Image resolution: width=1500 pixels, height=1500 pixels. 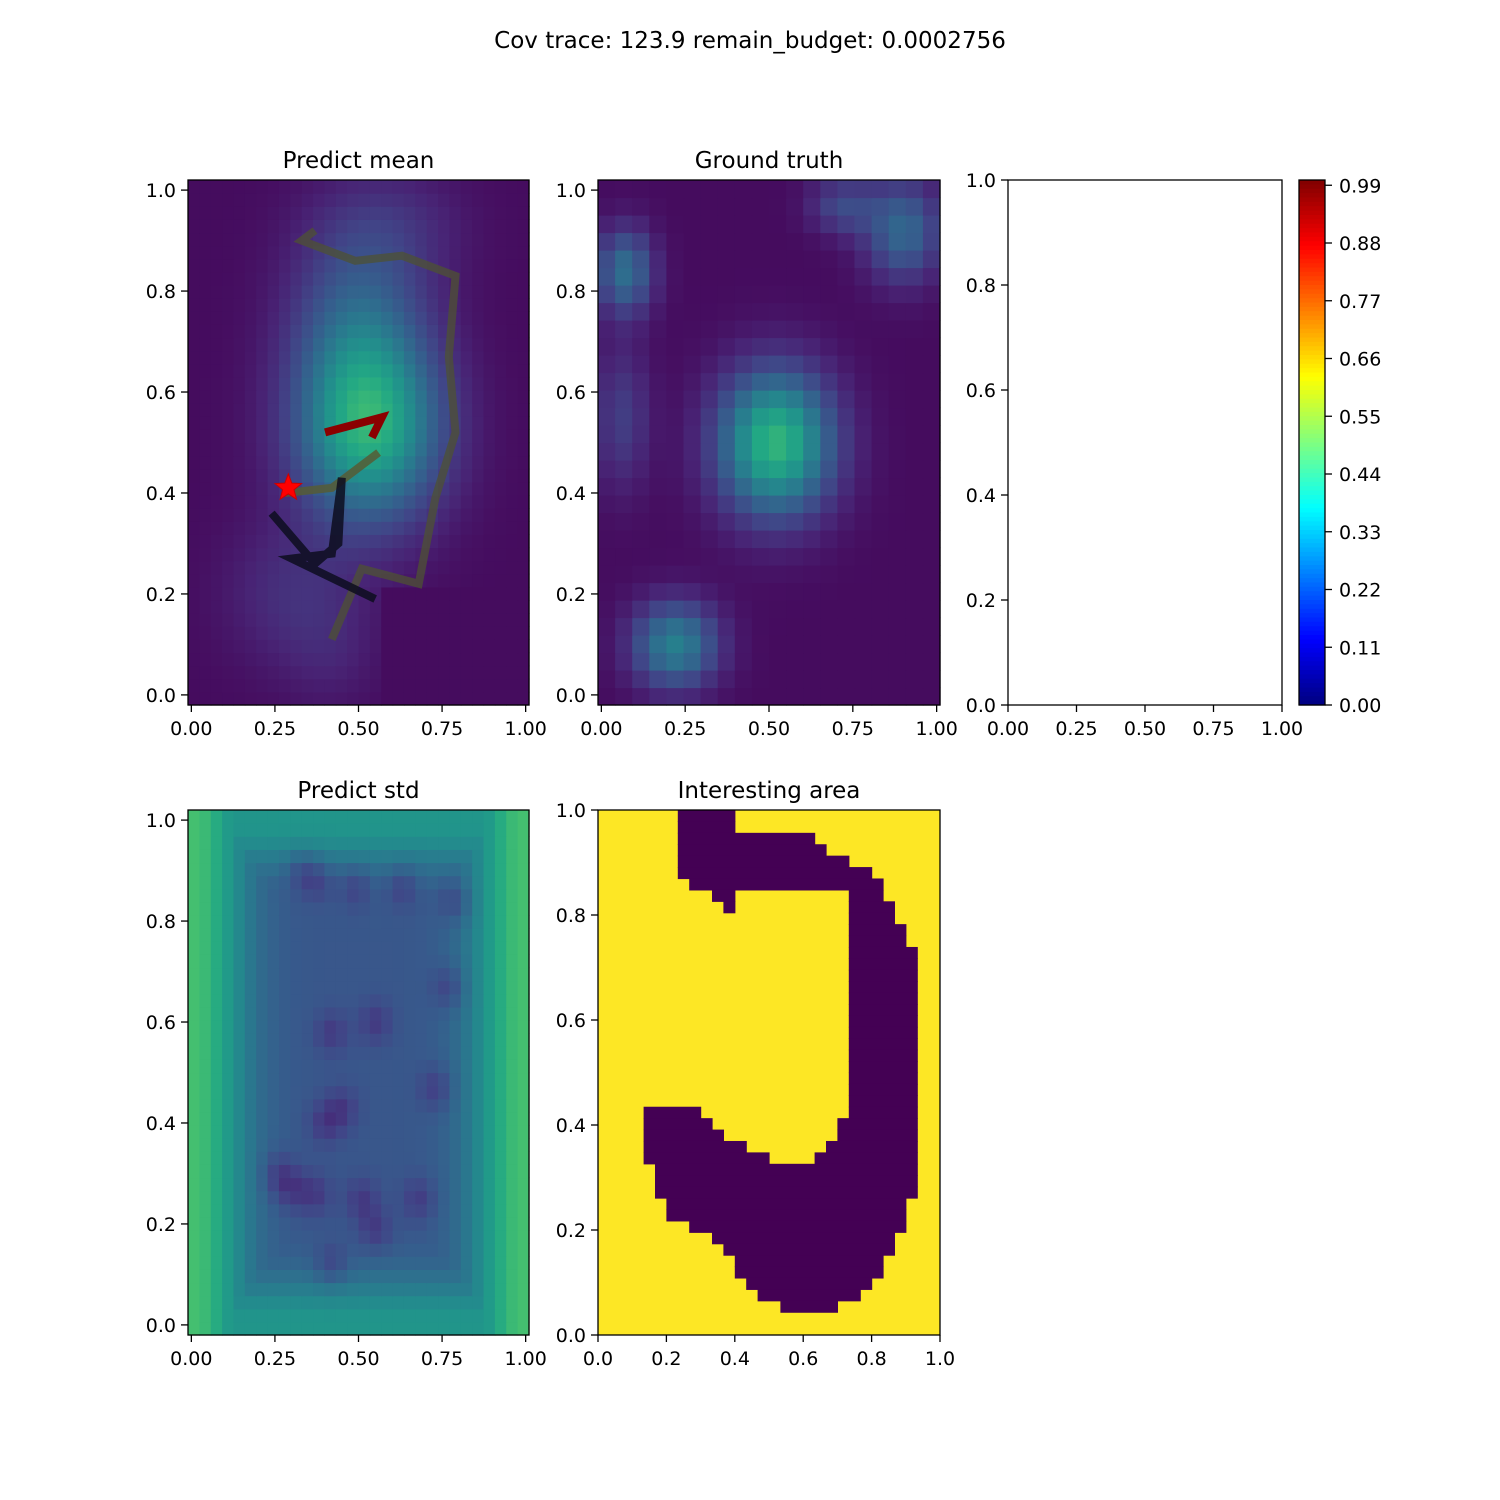 What do you see at coordinates (769, 791) in the screenshot?
I see `interesting-area-title: Interesting area` at bounding box center [769, 791].